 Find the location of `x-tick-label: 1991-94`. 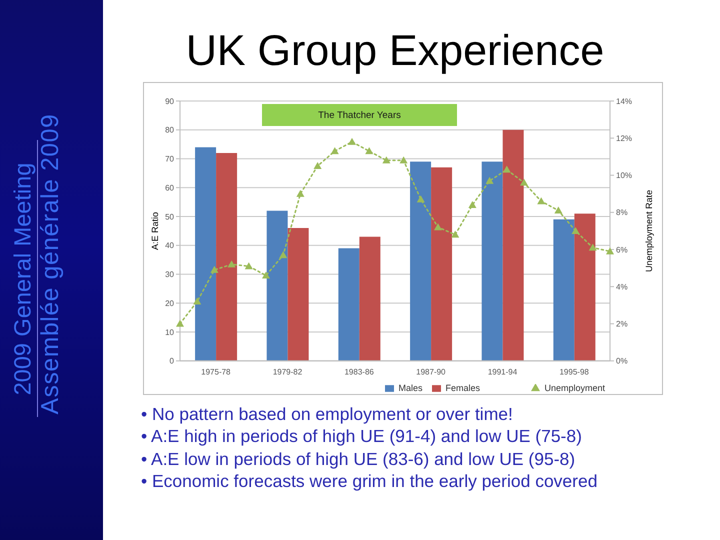

x-tick-label: 1991-94 is located at coordinates (503, 372).